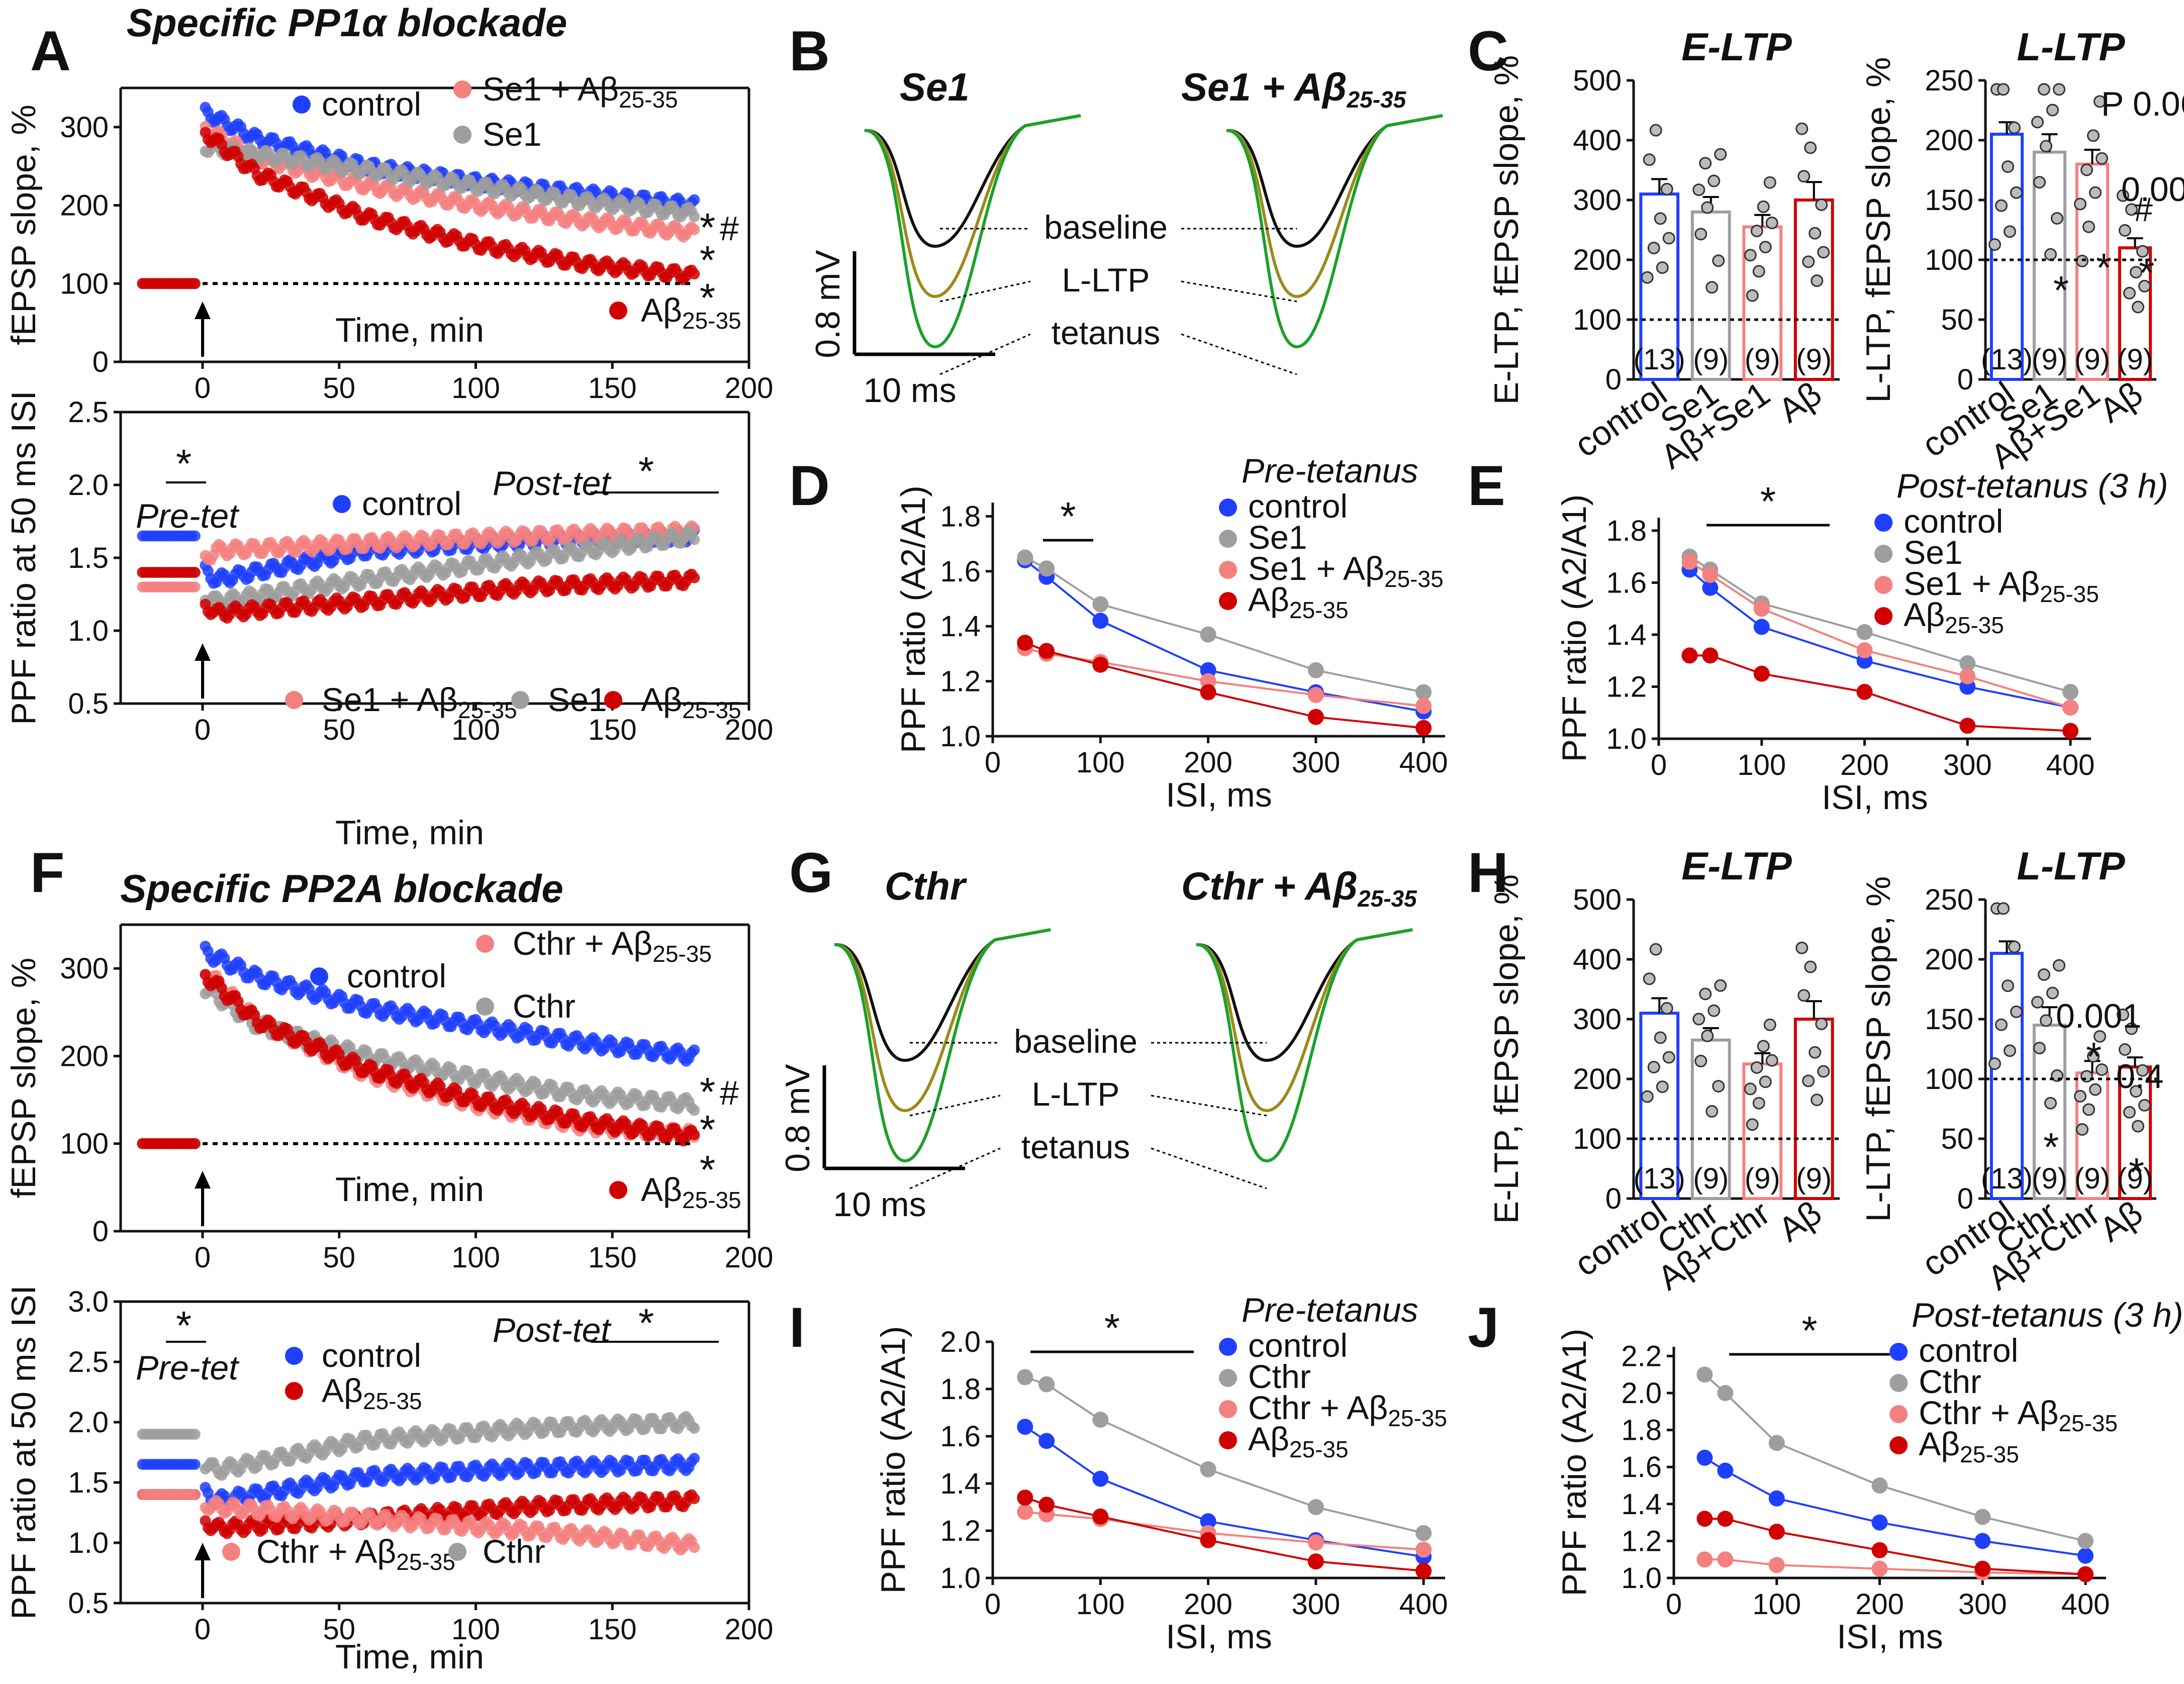 This screenshot has height=1684, width=2184. Describe the element at coordinates (828, 304) in the screenshot. I see `scale-v-label: 0.8 mV` at that location.